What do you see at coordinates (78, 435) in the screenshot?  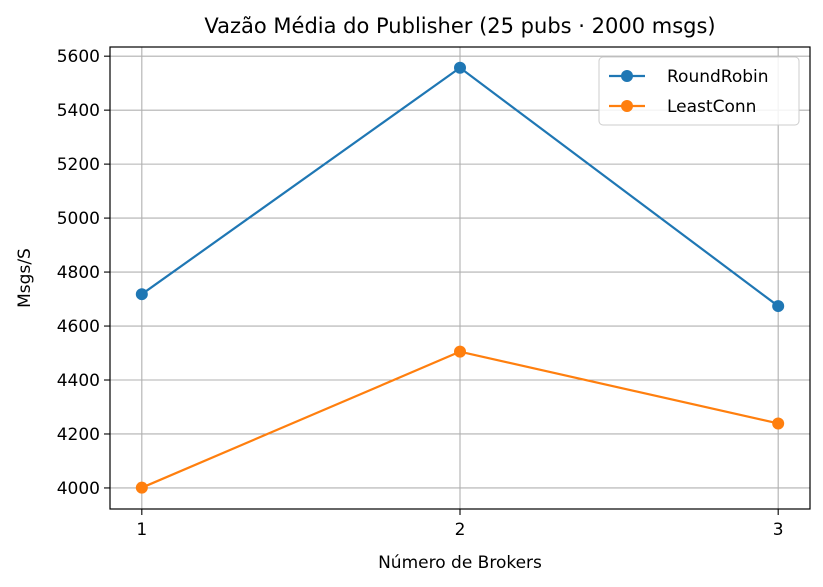 I see `y-tick-label: 4200` at bounding box center [78, 435].